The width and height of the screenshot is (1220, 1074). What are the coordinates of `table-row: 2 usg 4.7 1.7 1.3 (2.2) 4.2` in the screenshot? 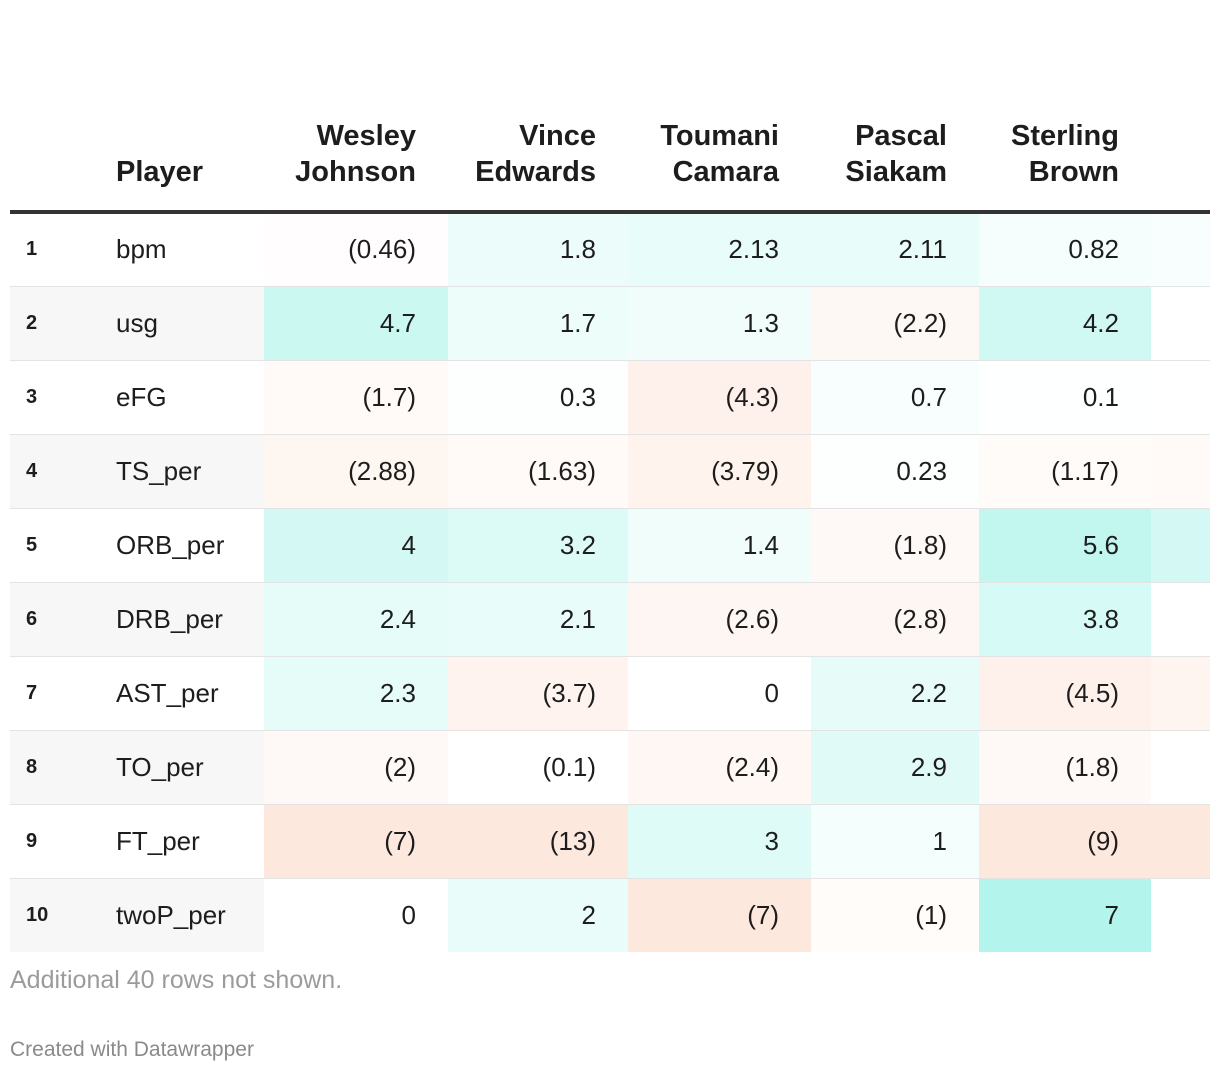 It's located at (610, 323).